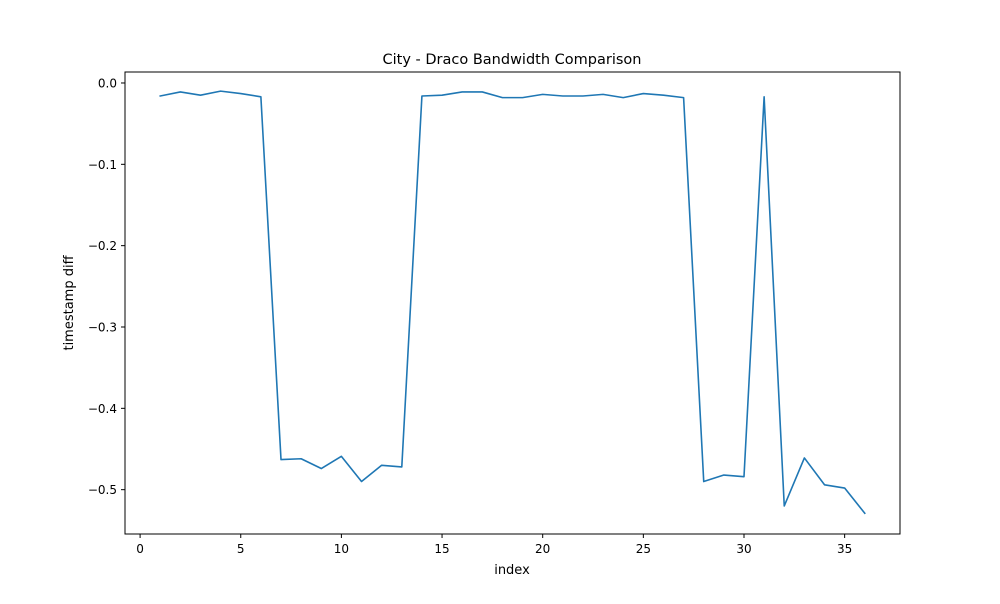 This screenshot has width=1000, height=604. What do you see at coordinates (107, 83) in the screenshot?
I see `y-tick-label: 0.0` at bounding box center [107, 83].